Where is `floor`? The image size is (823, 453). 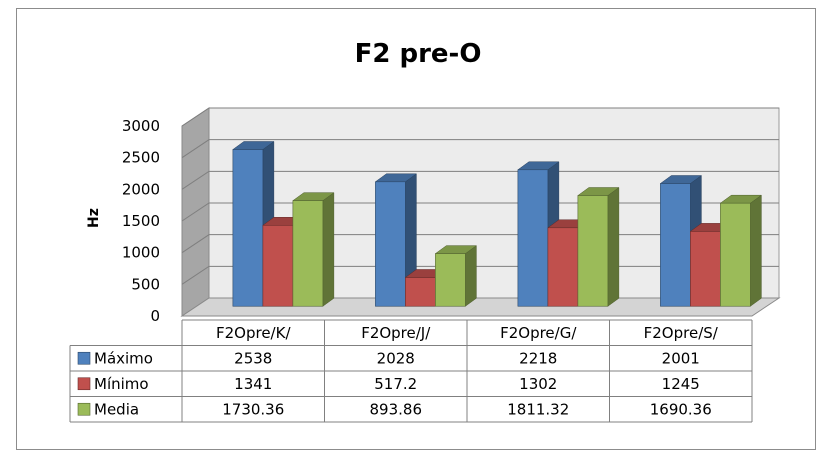
floor is located at coordinates (480, 307).